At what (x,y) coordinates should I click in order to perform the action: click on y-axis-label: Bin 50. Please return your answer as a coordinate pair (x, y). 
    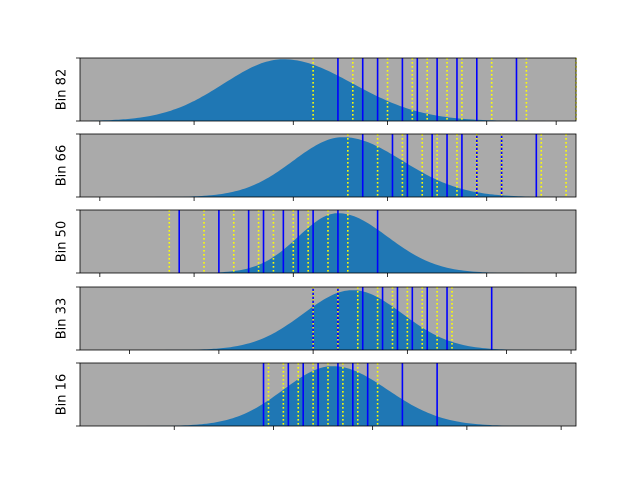
    Looking at the image, I should click on (62, 241).